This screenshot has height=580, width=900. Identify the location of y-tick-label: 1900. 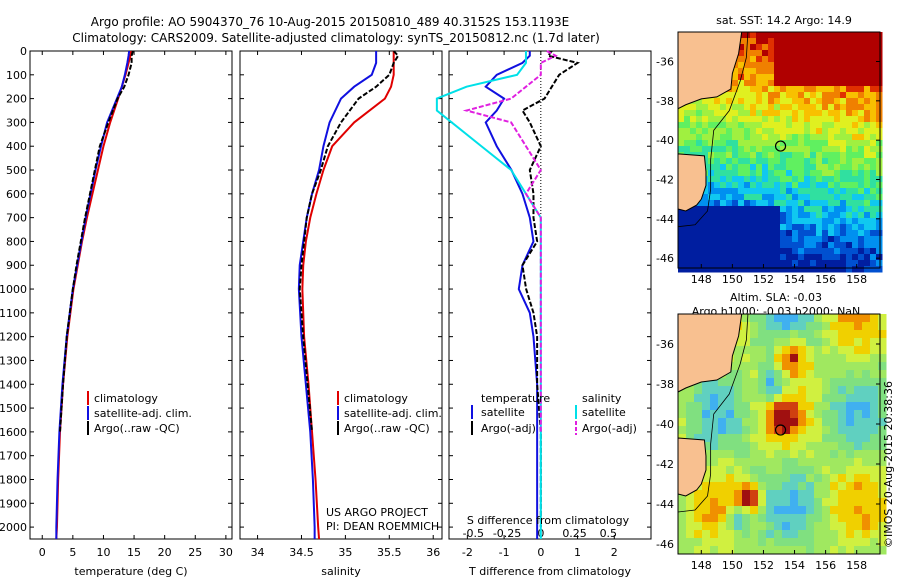
(13, 503).